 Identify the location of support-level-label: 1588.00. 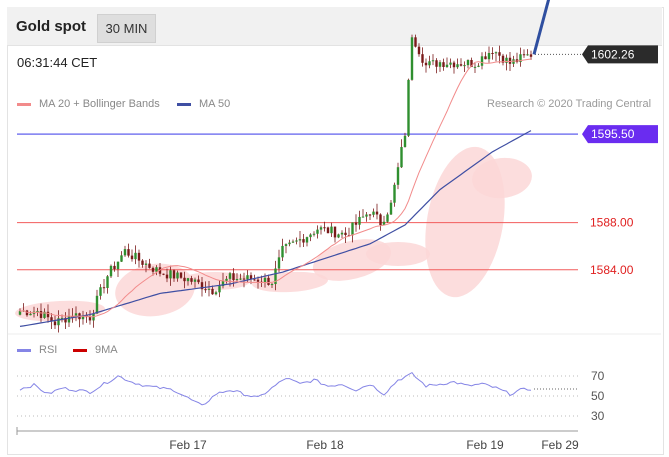
(612, 223).